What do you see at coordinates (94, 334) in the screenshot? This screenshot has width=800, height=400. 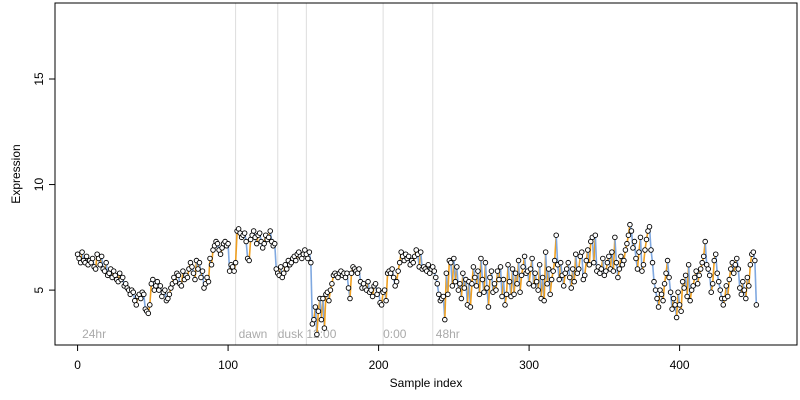 I see `annotation-label: 24hr` at bounding box center [94, 334].